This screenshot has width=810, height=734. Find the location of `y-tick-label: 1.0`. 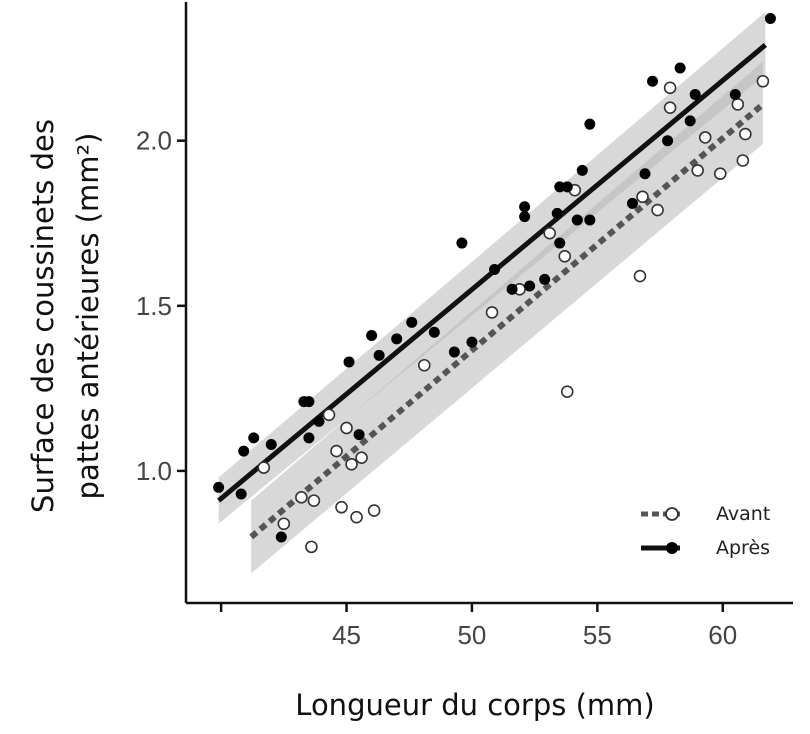

y-tick-label: 1.0 is located at coordinates (154, 471).